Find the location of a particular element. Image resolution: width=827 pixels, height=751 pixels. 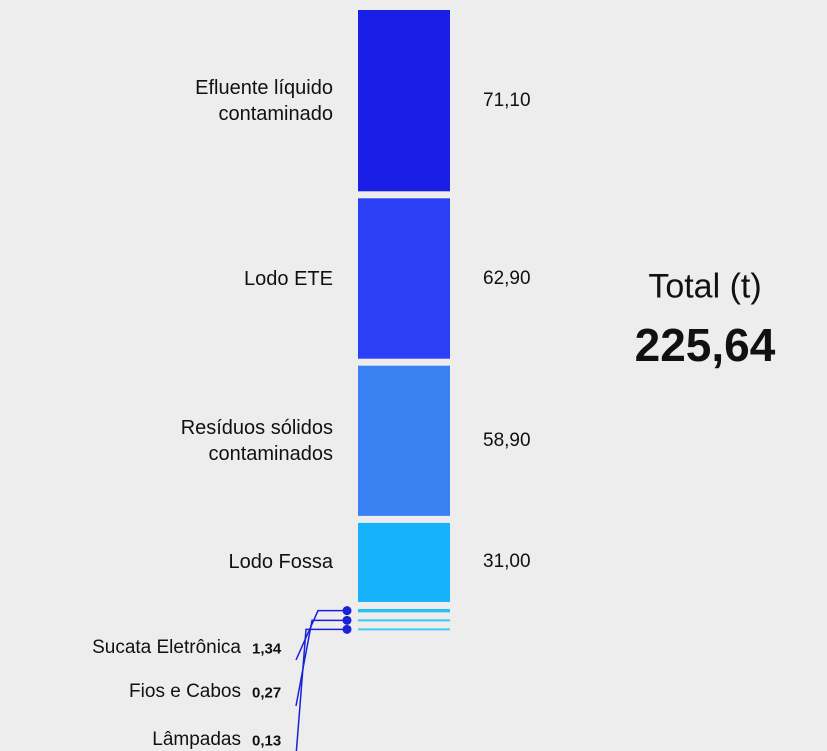

total-title: Total (t) is located at coordinates (705, 286).